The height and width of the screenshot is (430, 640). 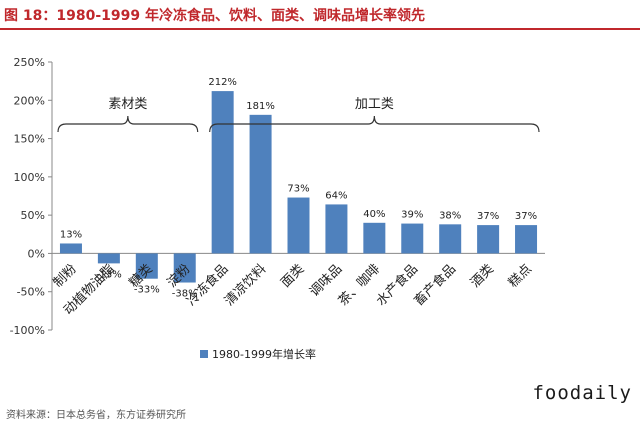 I want to click on bar-value-label: 40%, so click(x=374, y=214).